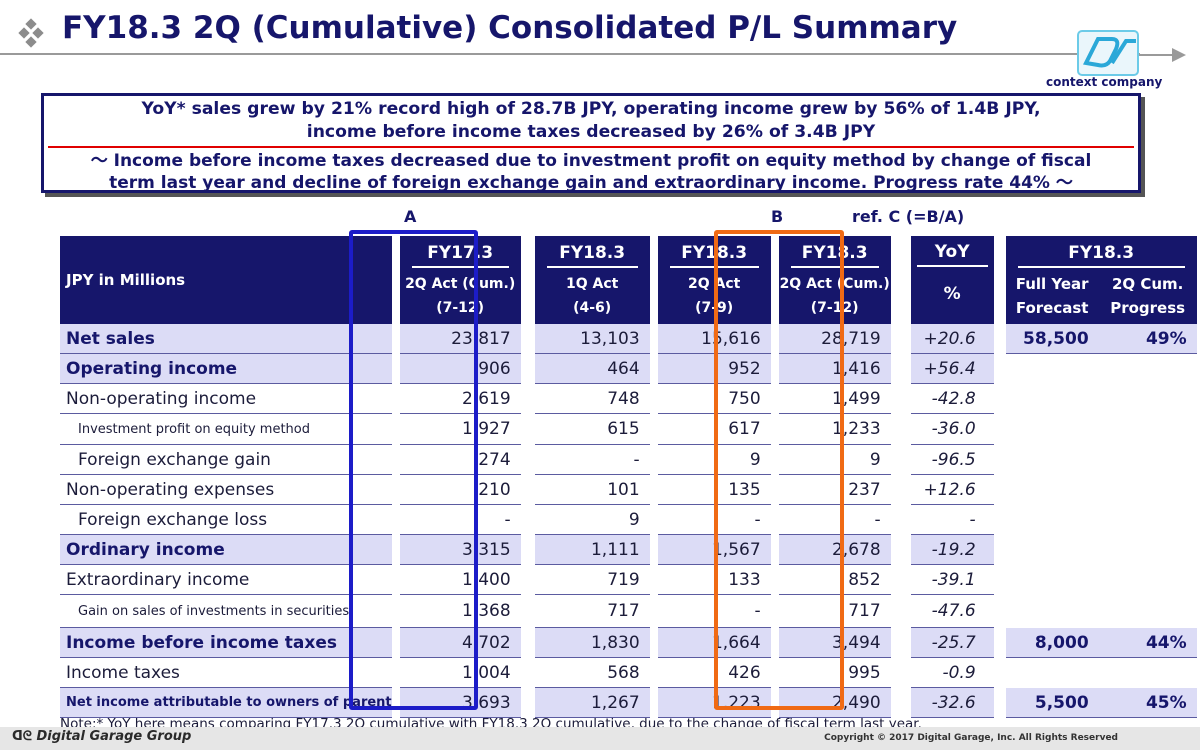 This screenshot has width=1200, height=750. What do you see at coordinates (1052, 643) in the screenshot?
I see `cell-forecast: 8,000` at bounding box center [1052, 643].